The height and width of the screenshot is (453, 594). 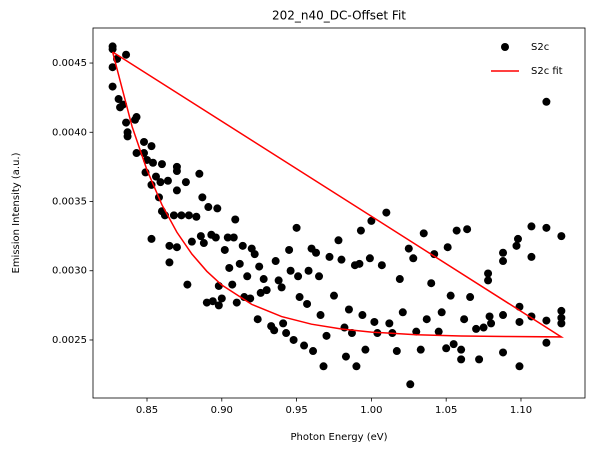 What do you see at coordinates (16, 212) in the screenshot?
I see `y-axis-label: Emission Intensity (a.u.)` at bounding box center [16, 212].